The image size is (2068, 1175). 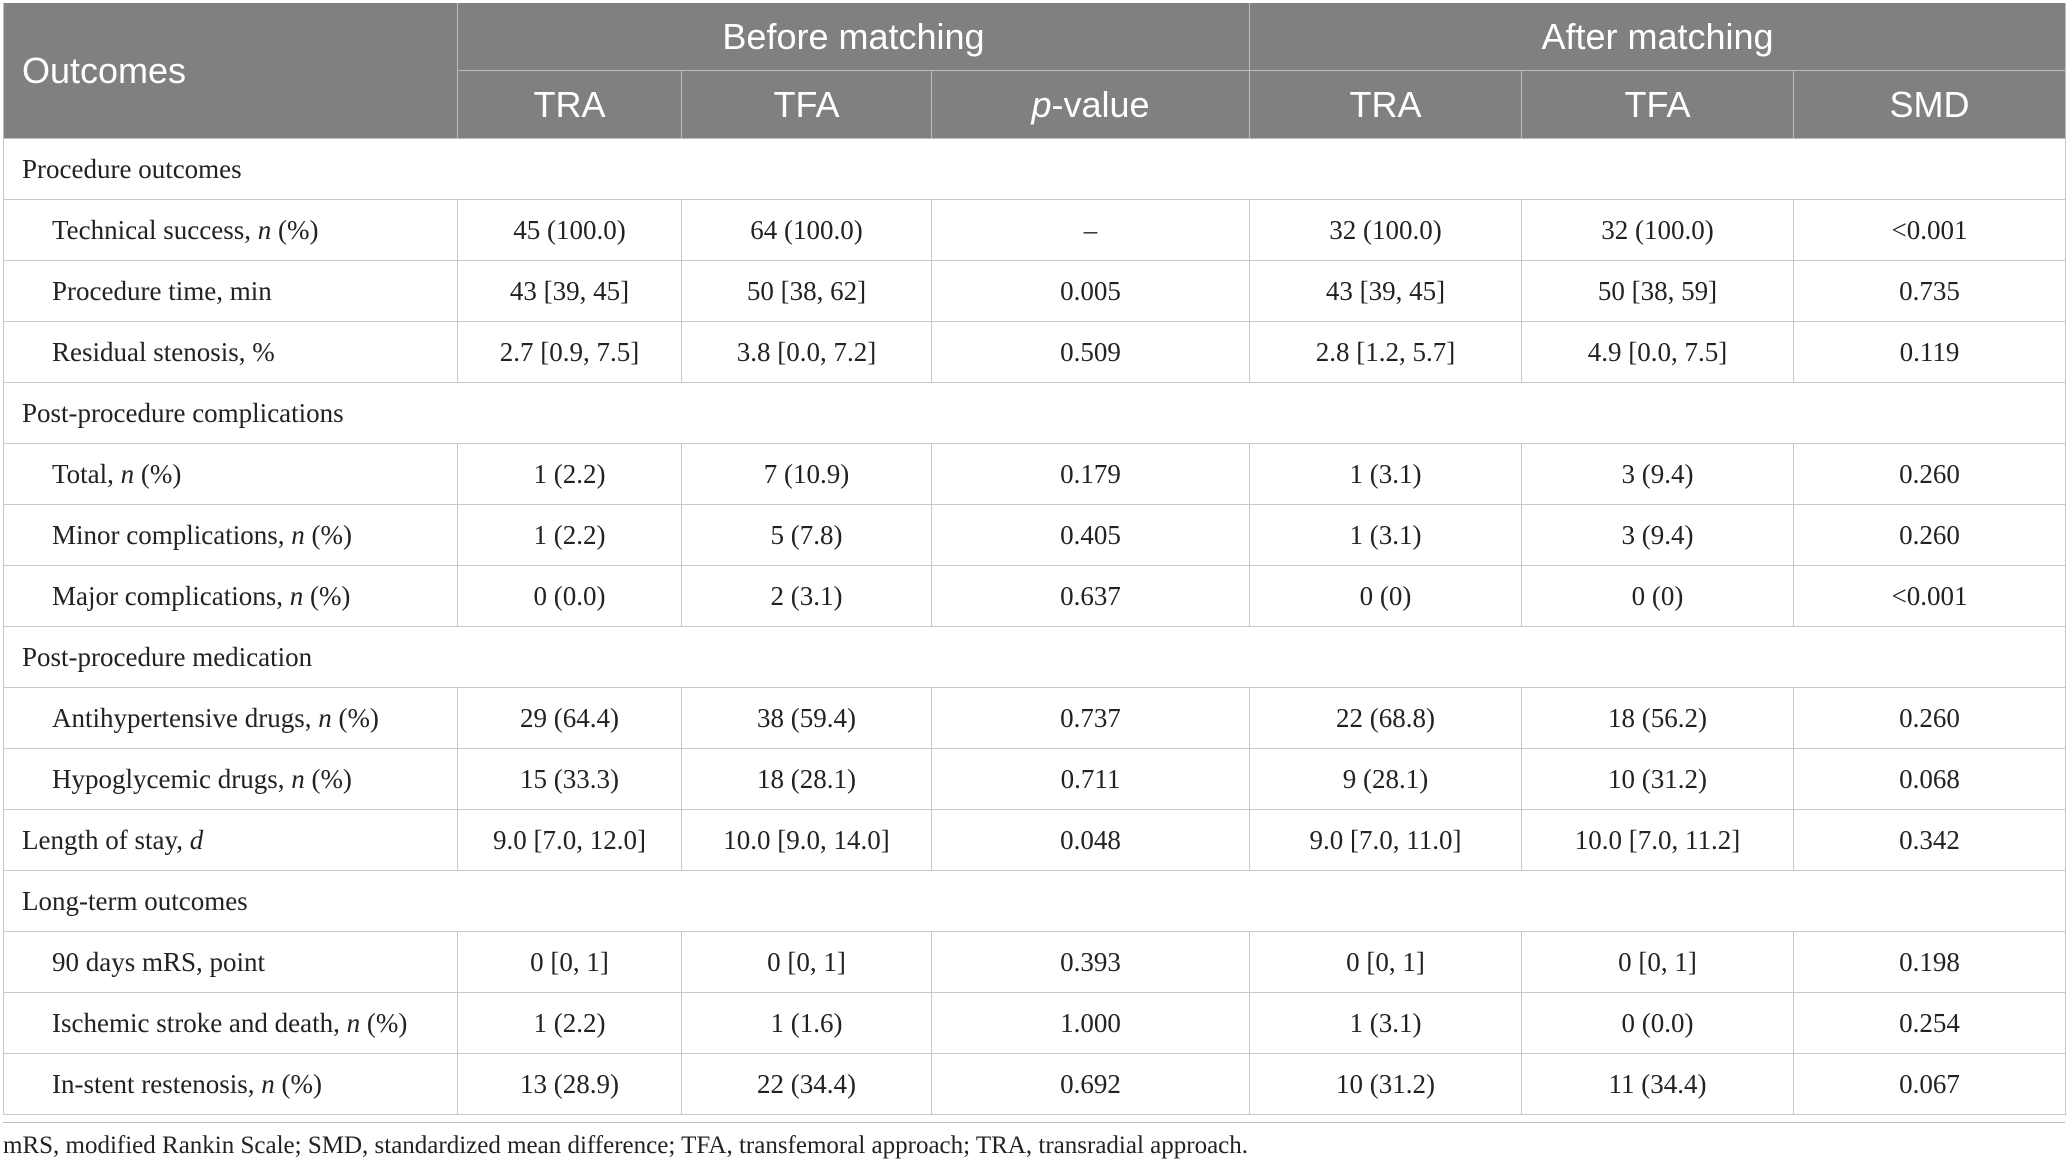 What do you see at coordinates (1090, 474) in the screenshot?
I see `cell-p-value: 0.179` at bounding box center [1090, 474].